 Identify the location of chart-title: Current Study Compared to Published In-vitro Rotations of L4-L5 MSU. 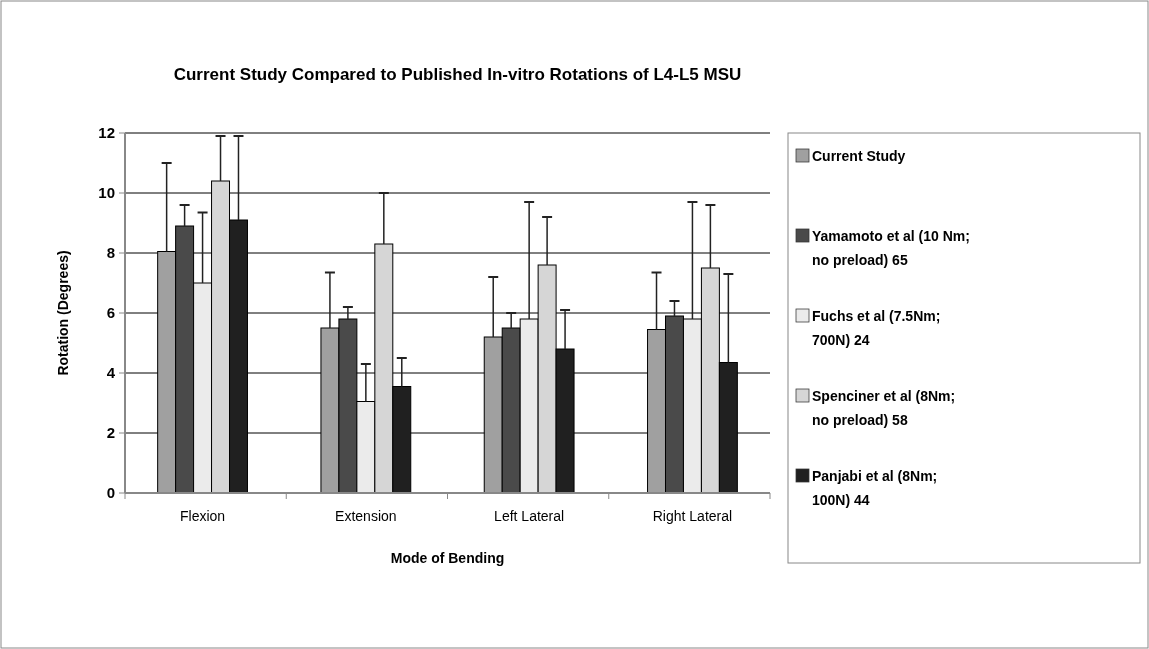
(457, 74).